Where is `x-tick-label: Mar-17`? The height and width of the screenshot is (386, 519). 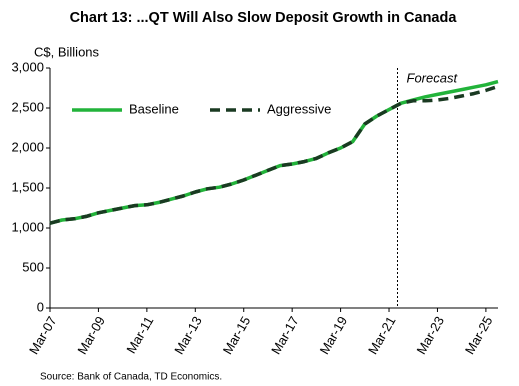
x-tick-label: Mar-17 is located at coordinates (285, 335).